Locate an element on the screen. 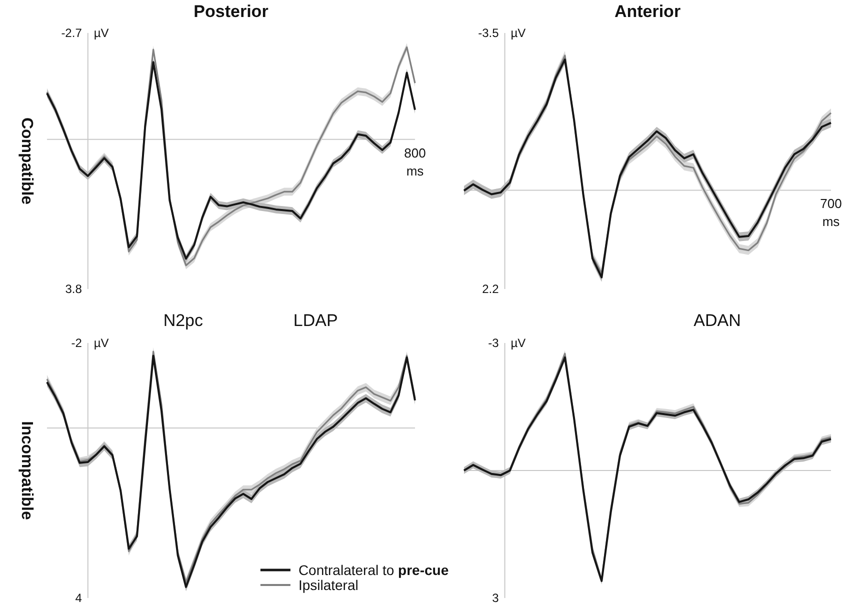  text: LDAP is located at coordinates (315, 320).